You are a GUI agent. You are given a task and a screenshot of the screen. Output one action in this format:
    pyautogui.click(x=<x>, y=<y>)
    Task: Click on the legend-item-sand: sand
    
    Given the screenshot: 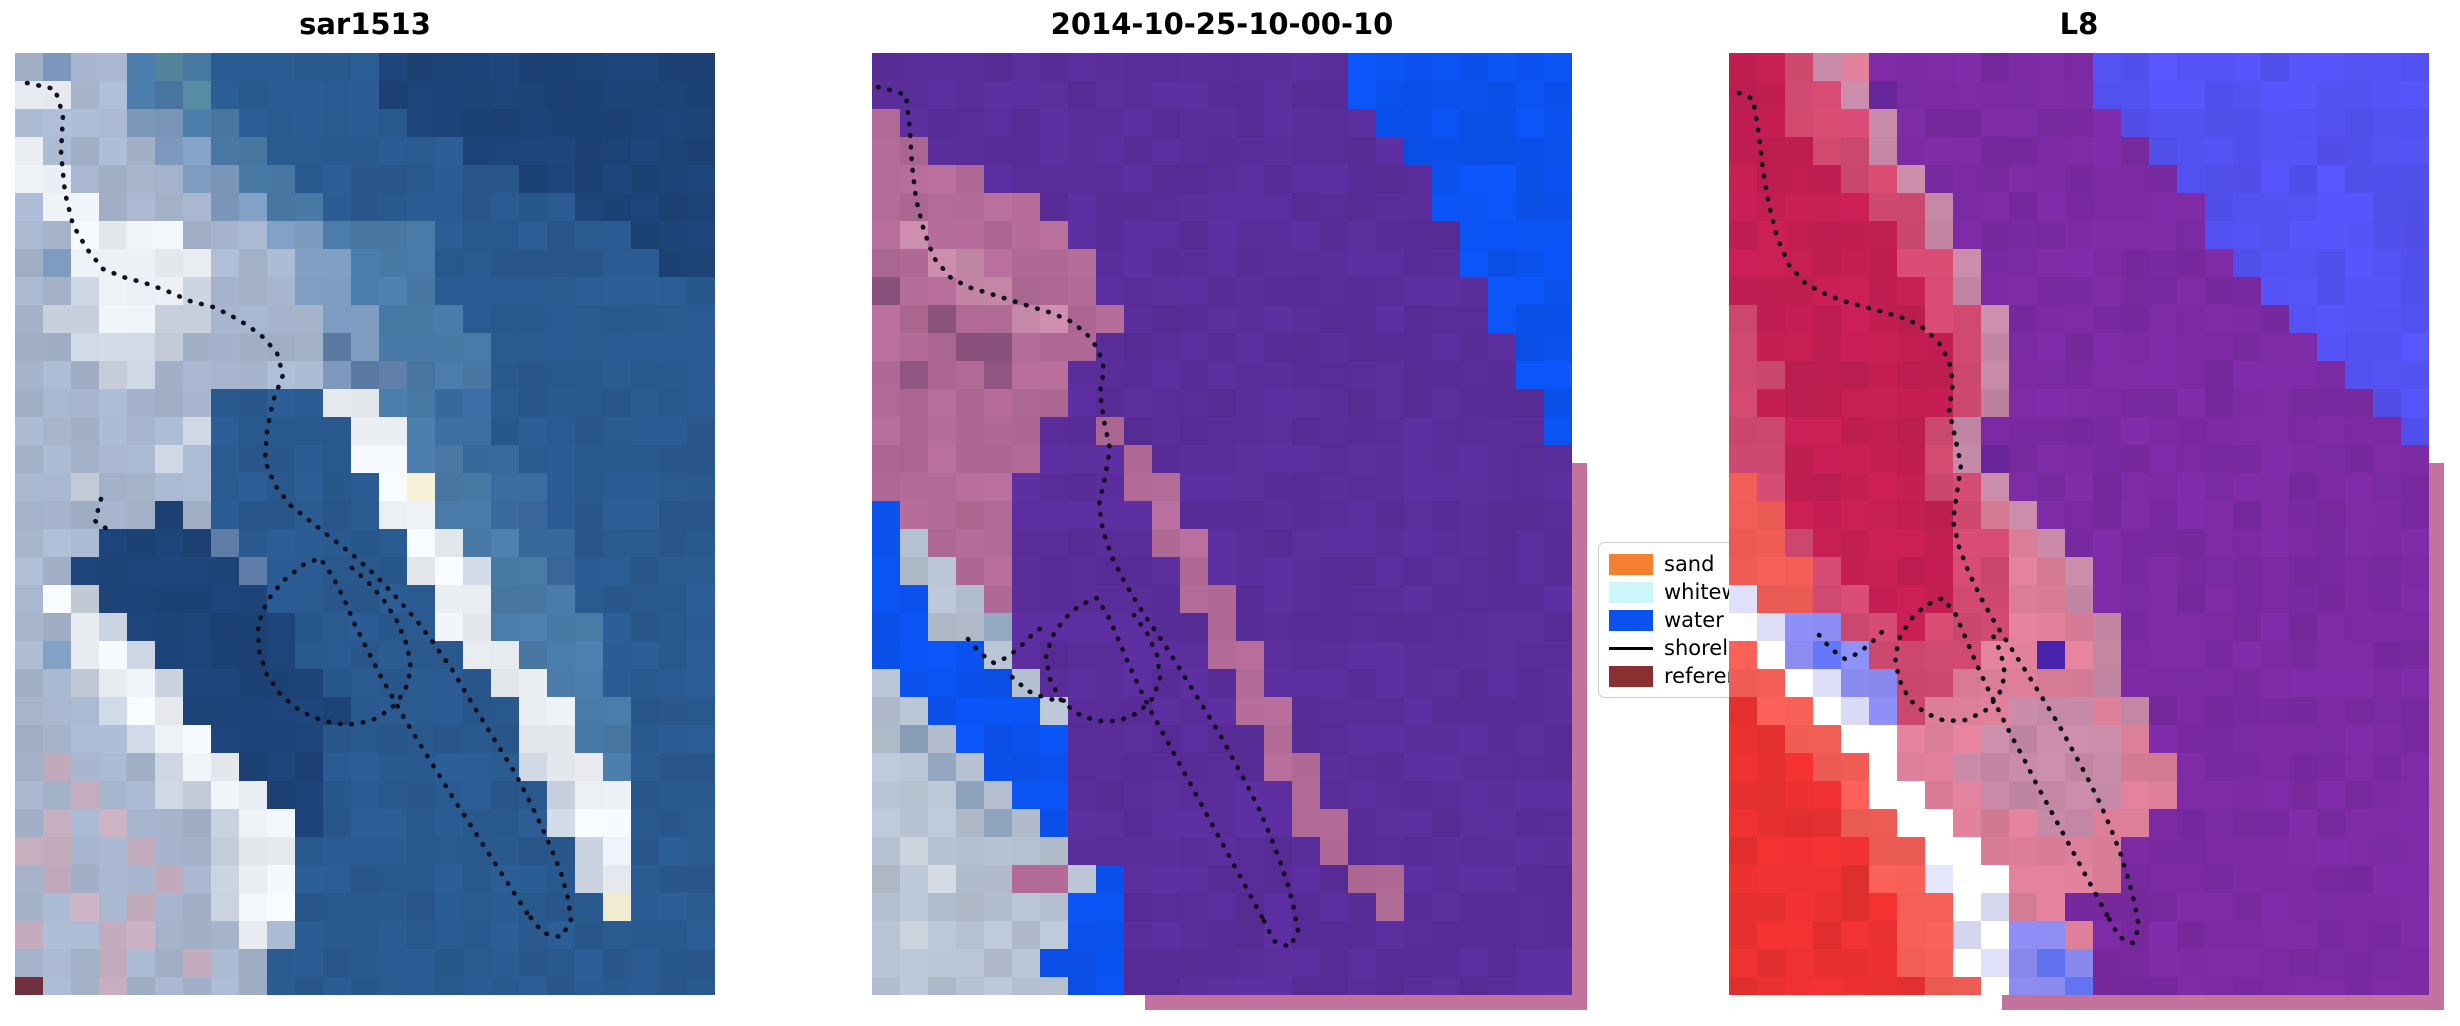 What is the action you would take?
    pyautogui.click(x=1701, y=564)
    